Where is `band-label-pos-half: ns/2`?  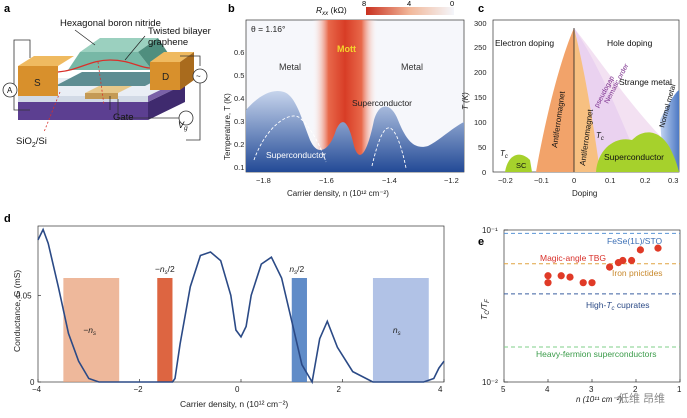
band-label-pos-half: ns/2 is located at coordinates (296, 270).